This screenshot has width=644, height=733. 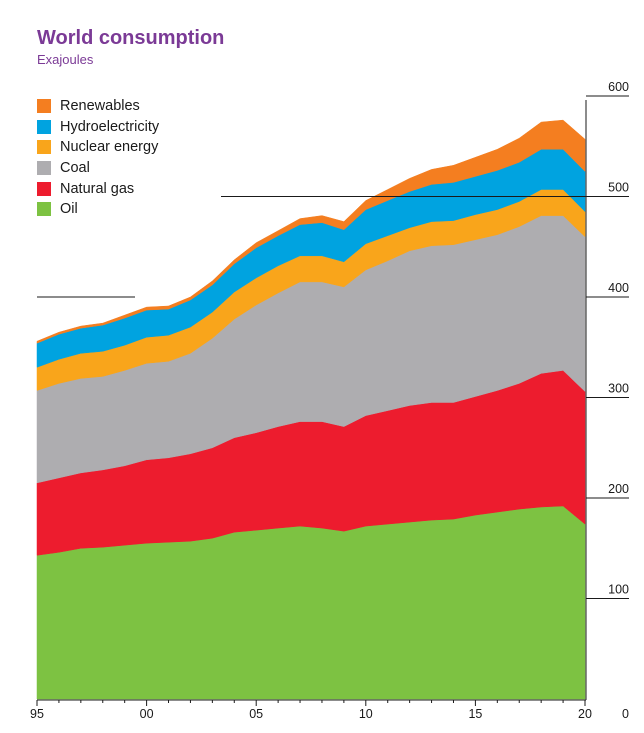 I want to click on legend-swatch-oil, so click(x=44, y=209).